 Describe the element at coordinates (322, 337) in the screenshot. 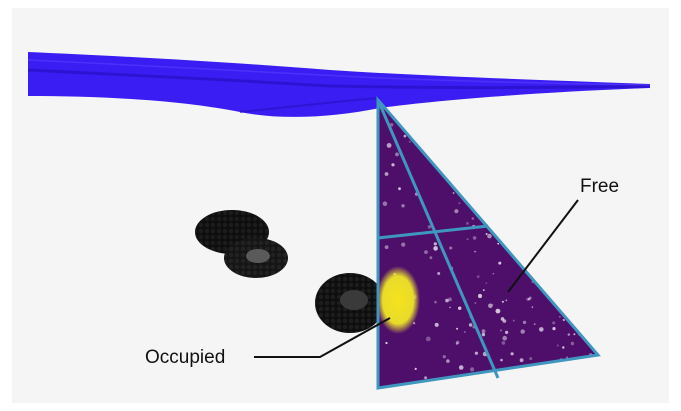

I see `occupied-leader-line` at that location.